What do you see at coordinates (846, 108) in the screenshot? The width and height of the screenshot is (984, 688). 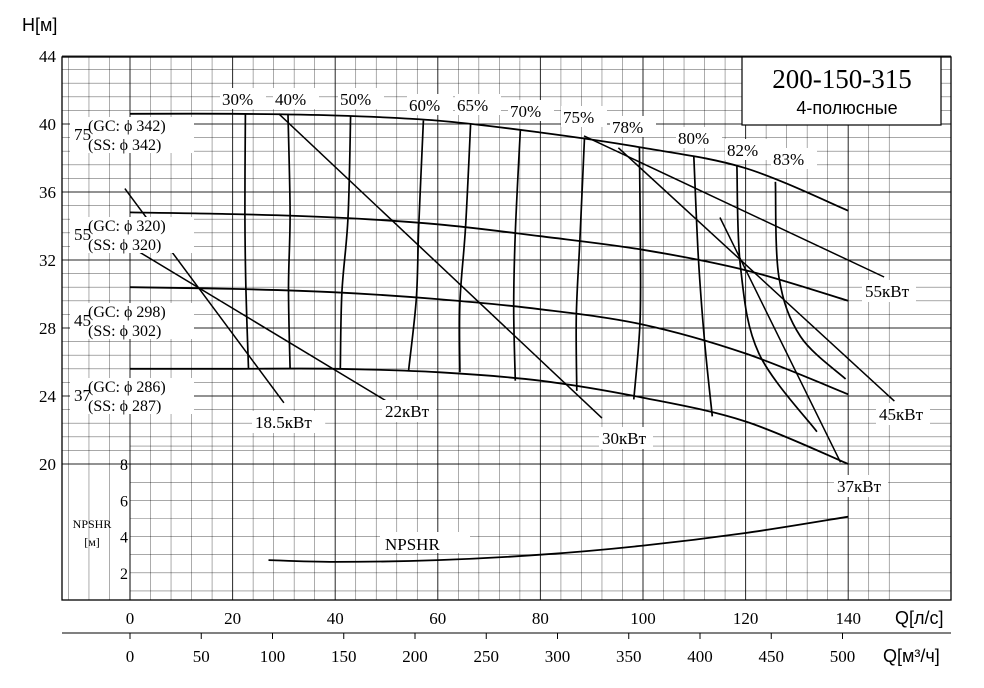 I see `chart-subtitle: 4-полюсные` at bounding box center [846, 108].